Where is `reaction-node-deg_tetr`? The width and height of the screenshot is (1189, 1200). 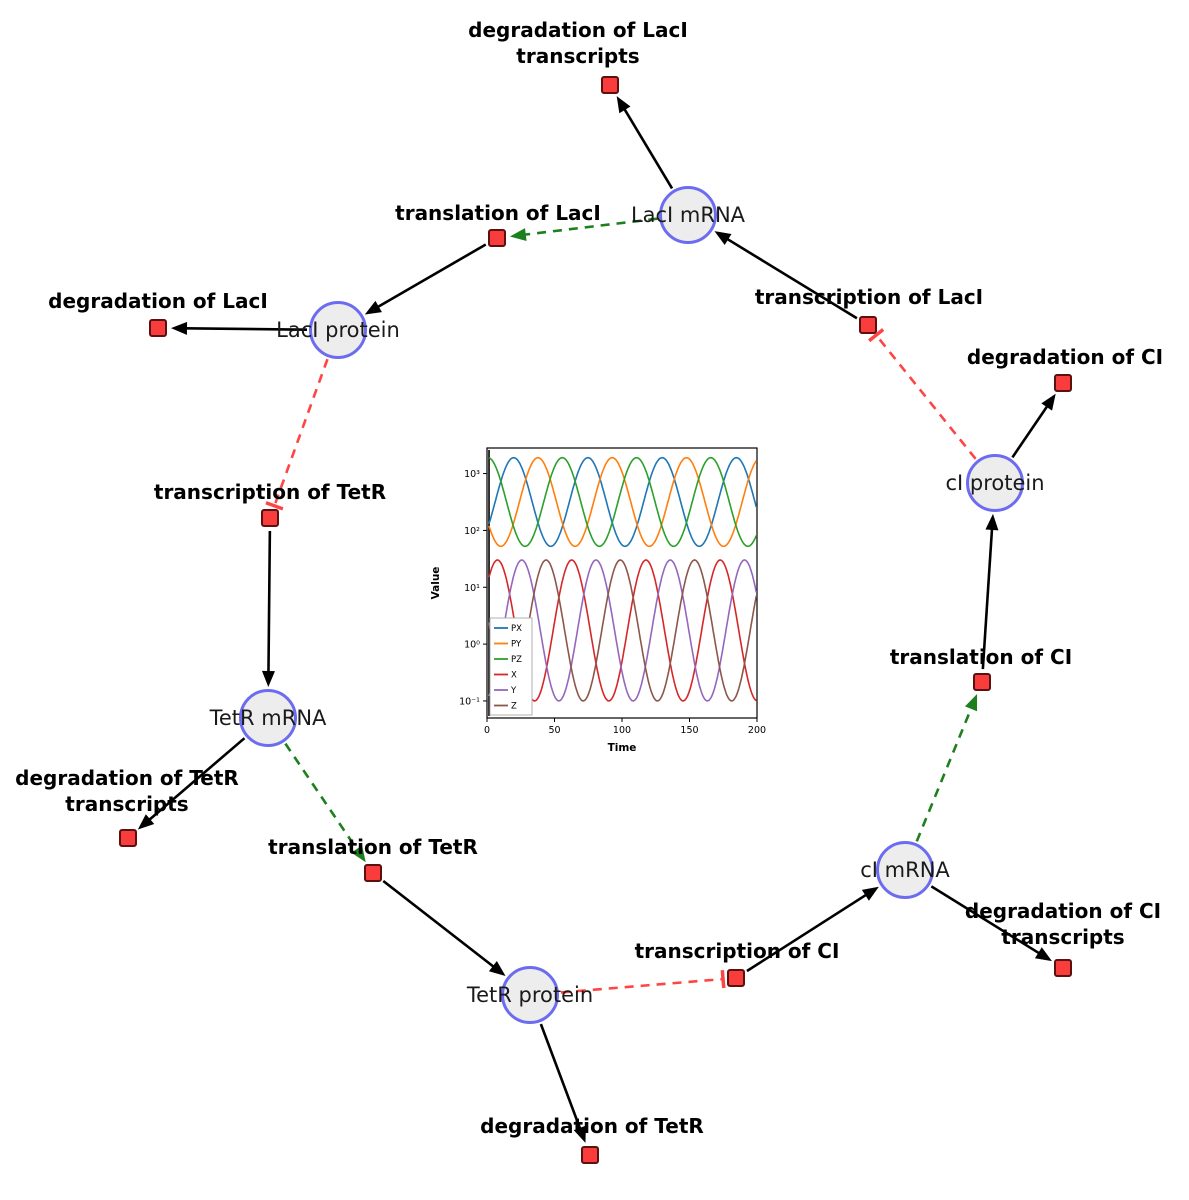 reaction-node-deg_tetr is located at coordinates (590, 1155).